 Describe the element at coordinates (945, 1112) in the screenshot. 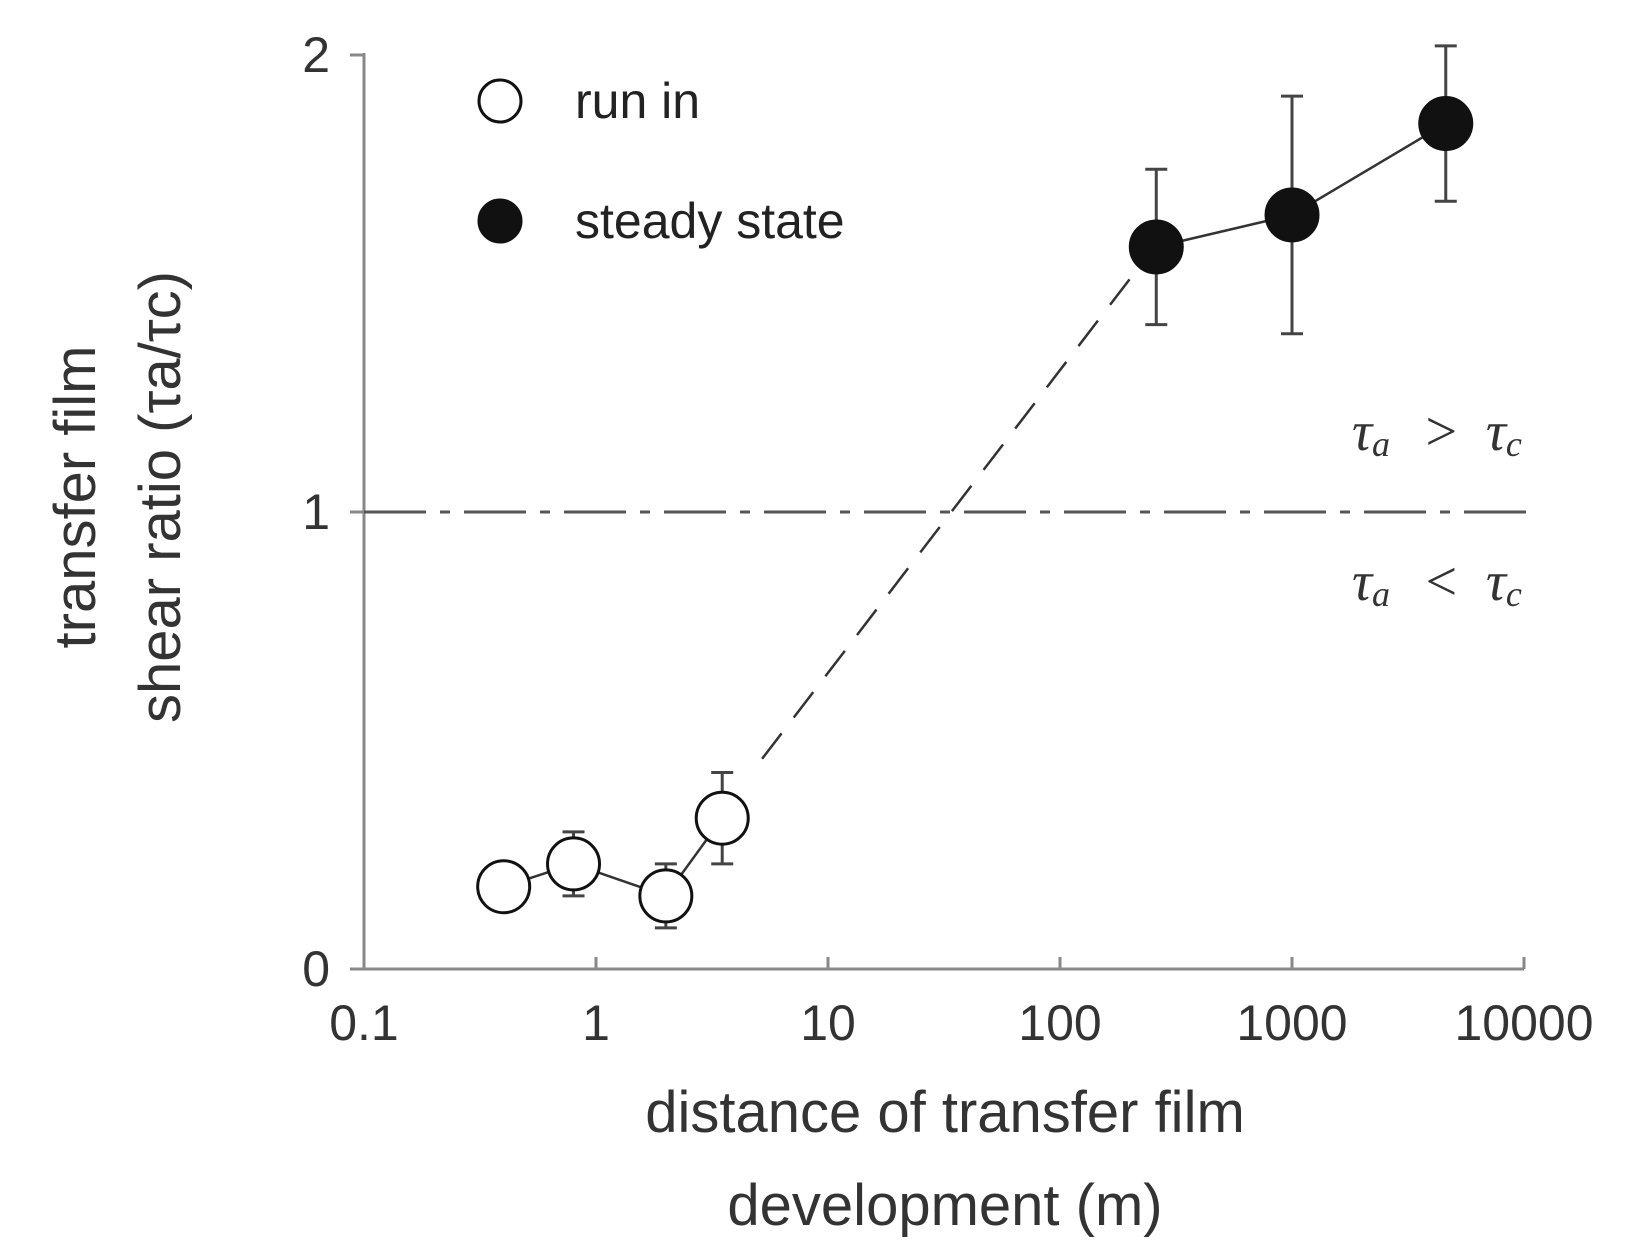

I see `x-axis-title-line: distance of transfer film` at that location.